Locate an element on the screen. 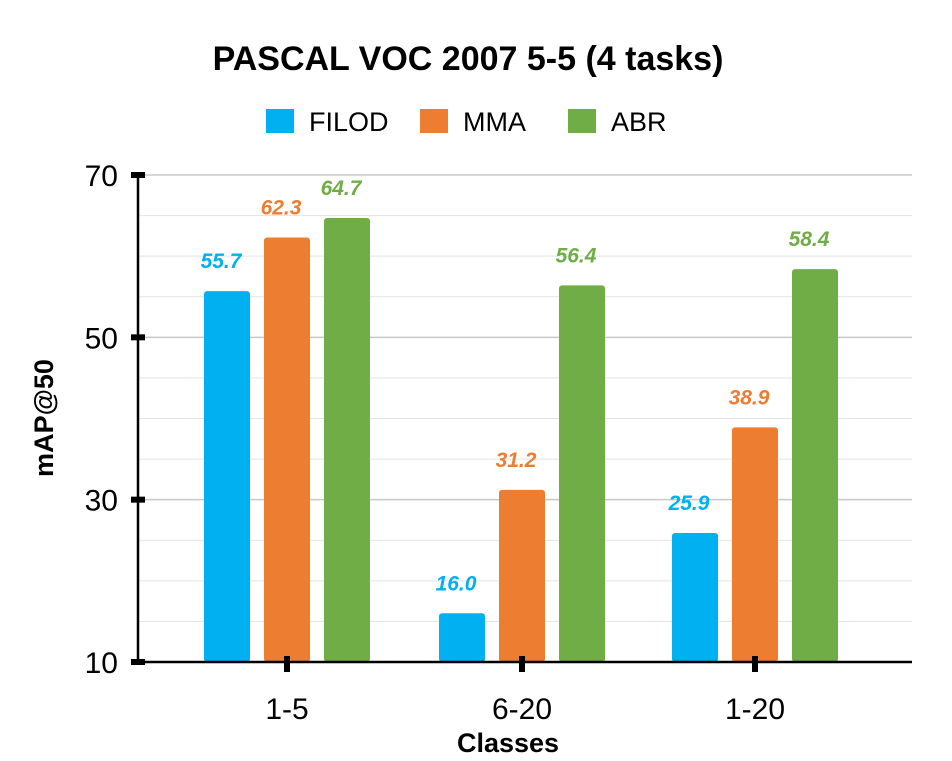 The height and width of the screenshot is (761, 952). data-label-mma: 31.2 is located at coordinates (516, 460).